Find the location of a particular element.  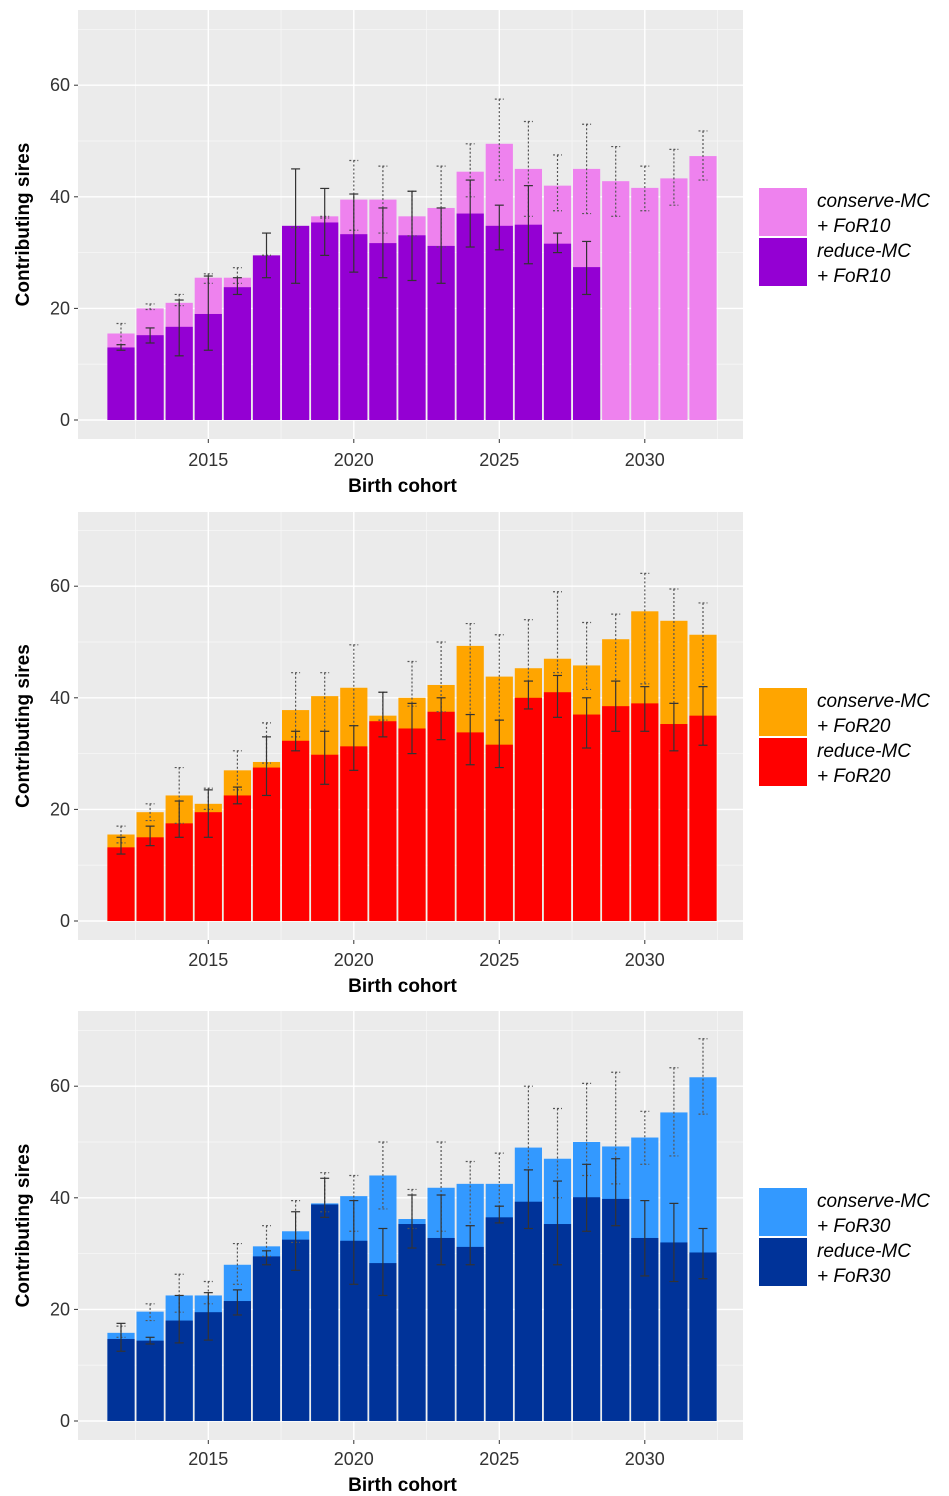

legend-label-series2: + FoR20 is located at coordinates (854, 776).